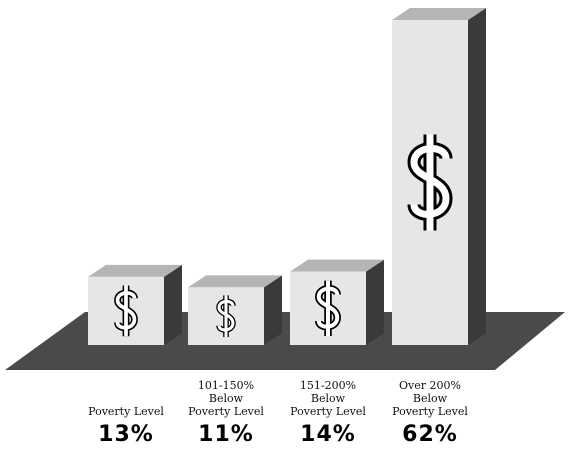 The width and height of the screenshot is (572, 449). Describe the element at coordinates (328, 398) in the screenshot. I see `category-label: 151-200% Below Poverty Level` at that location.